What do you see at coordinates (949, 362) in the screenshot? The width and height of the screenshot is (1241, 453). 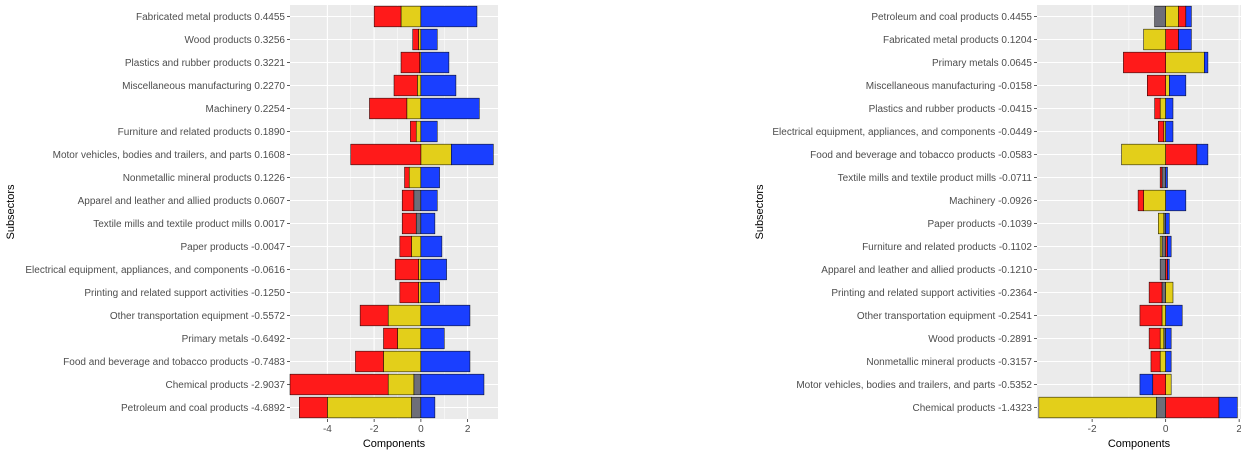 I see `y-tick-label: Nonmetallic mineral products -0.3157` at bounding box center [949, 362].